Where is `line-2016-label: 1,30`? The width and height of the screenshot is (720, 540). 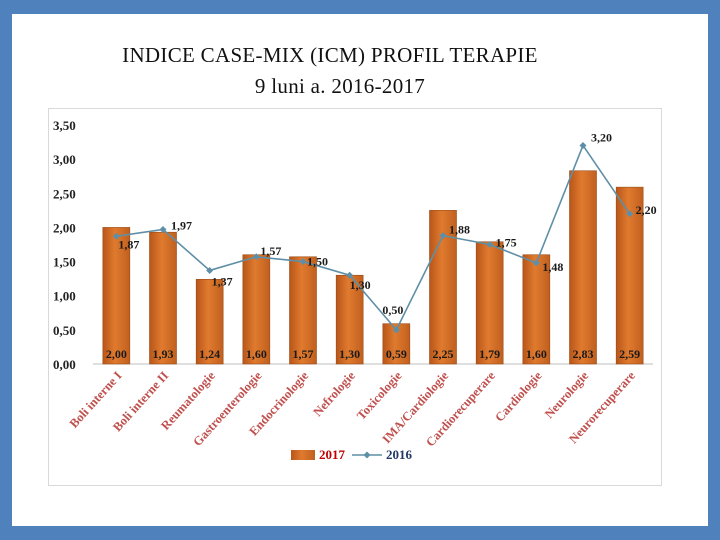
line-2016-label: 1,30 is located at coordinates (360, 285).